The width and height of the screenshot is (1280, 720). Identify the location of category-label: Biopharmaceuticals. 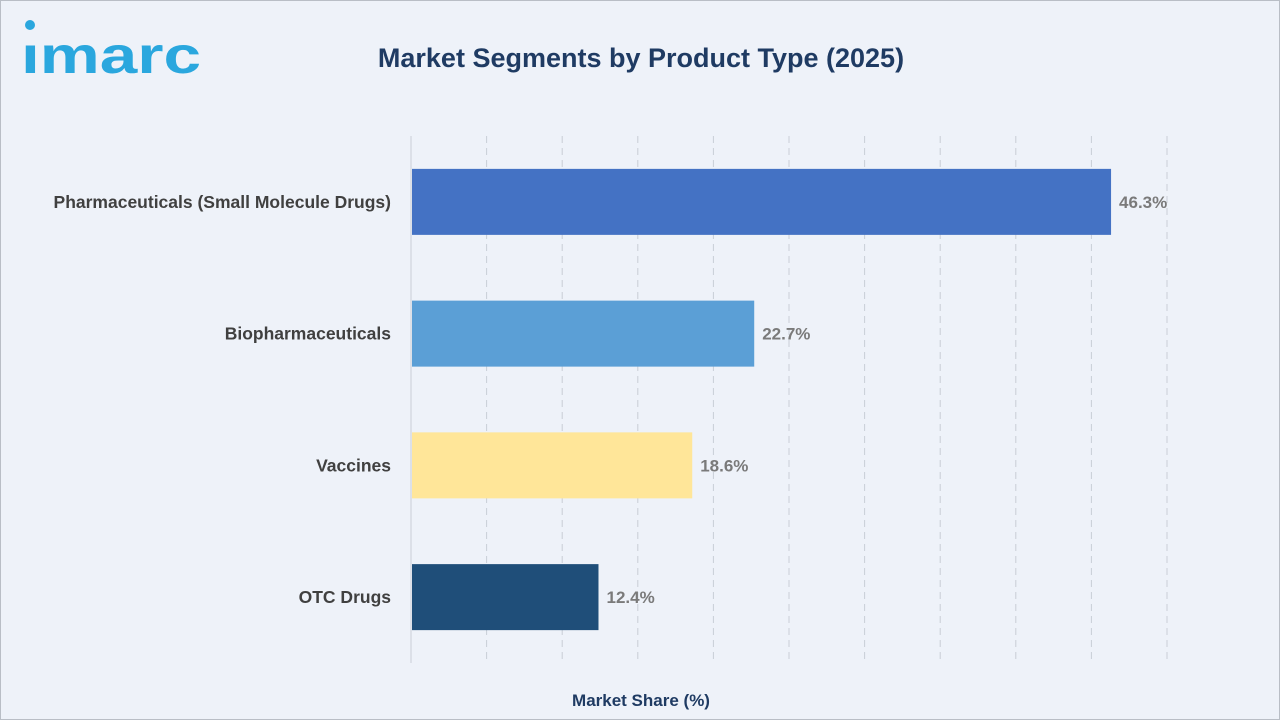
(308, 334).